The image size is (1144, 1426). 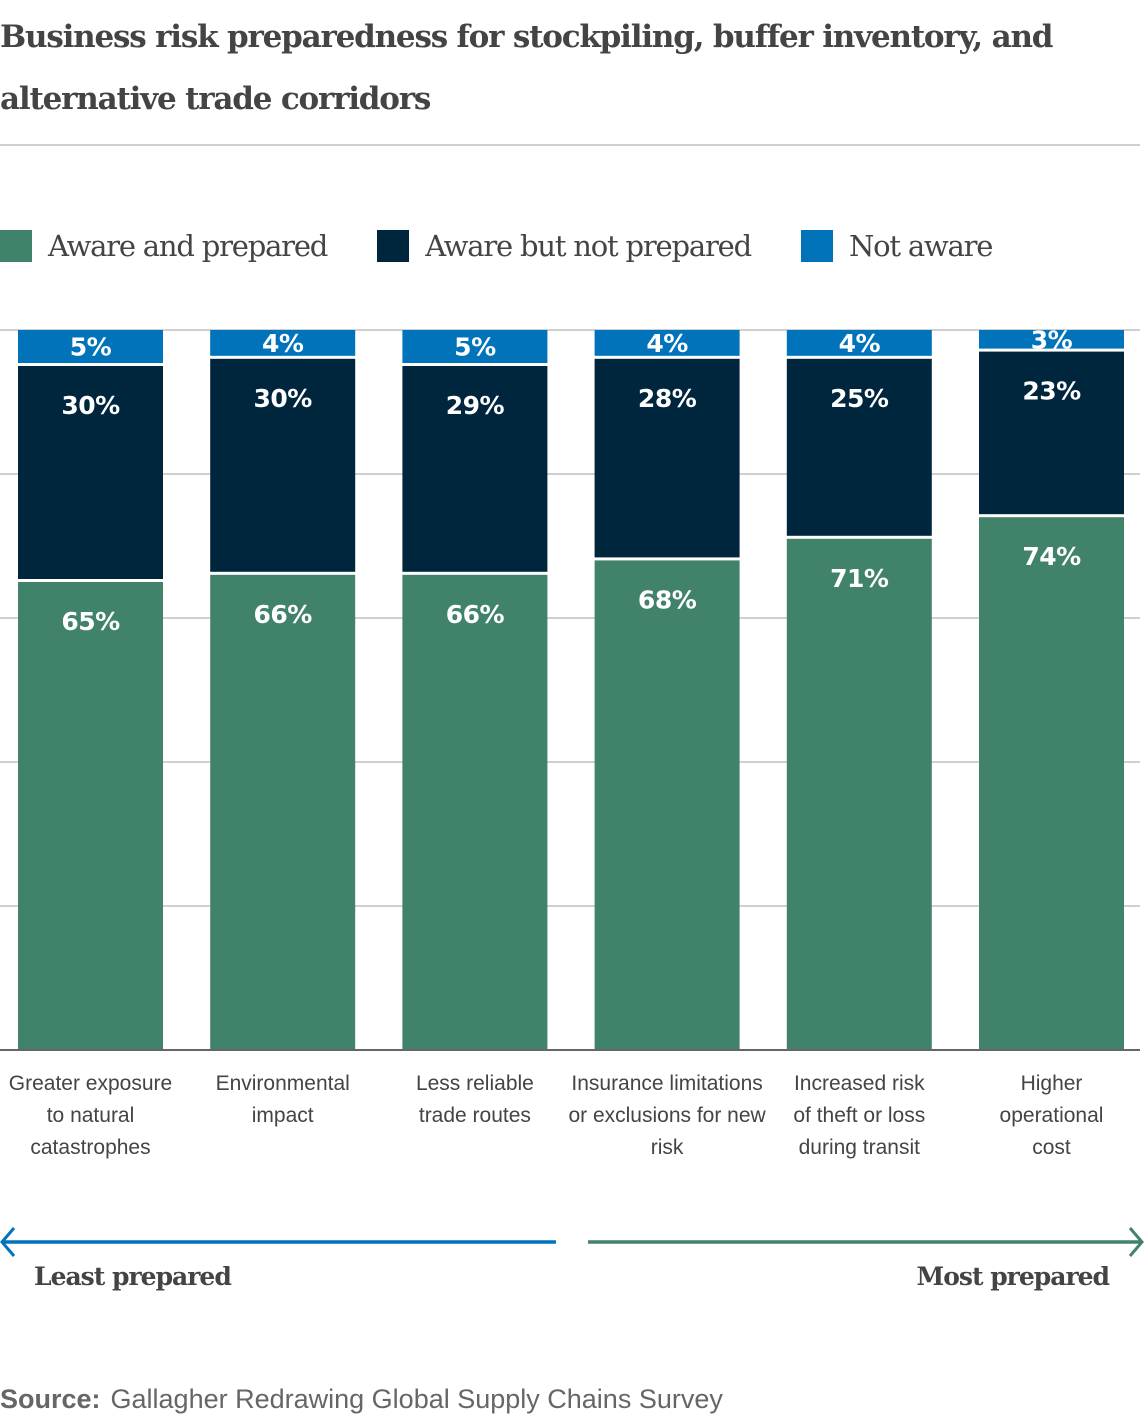 I want to click on bar-value-label: 25%, so click(x=859, y=398).